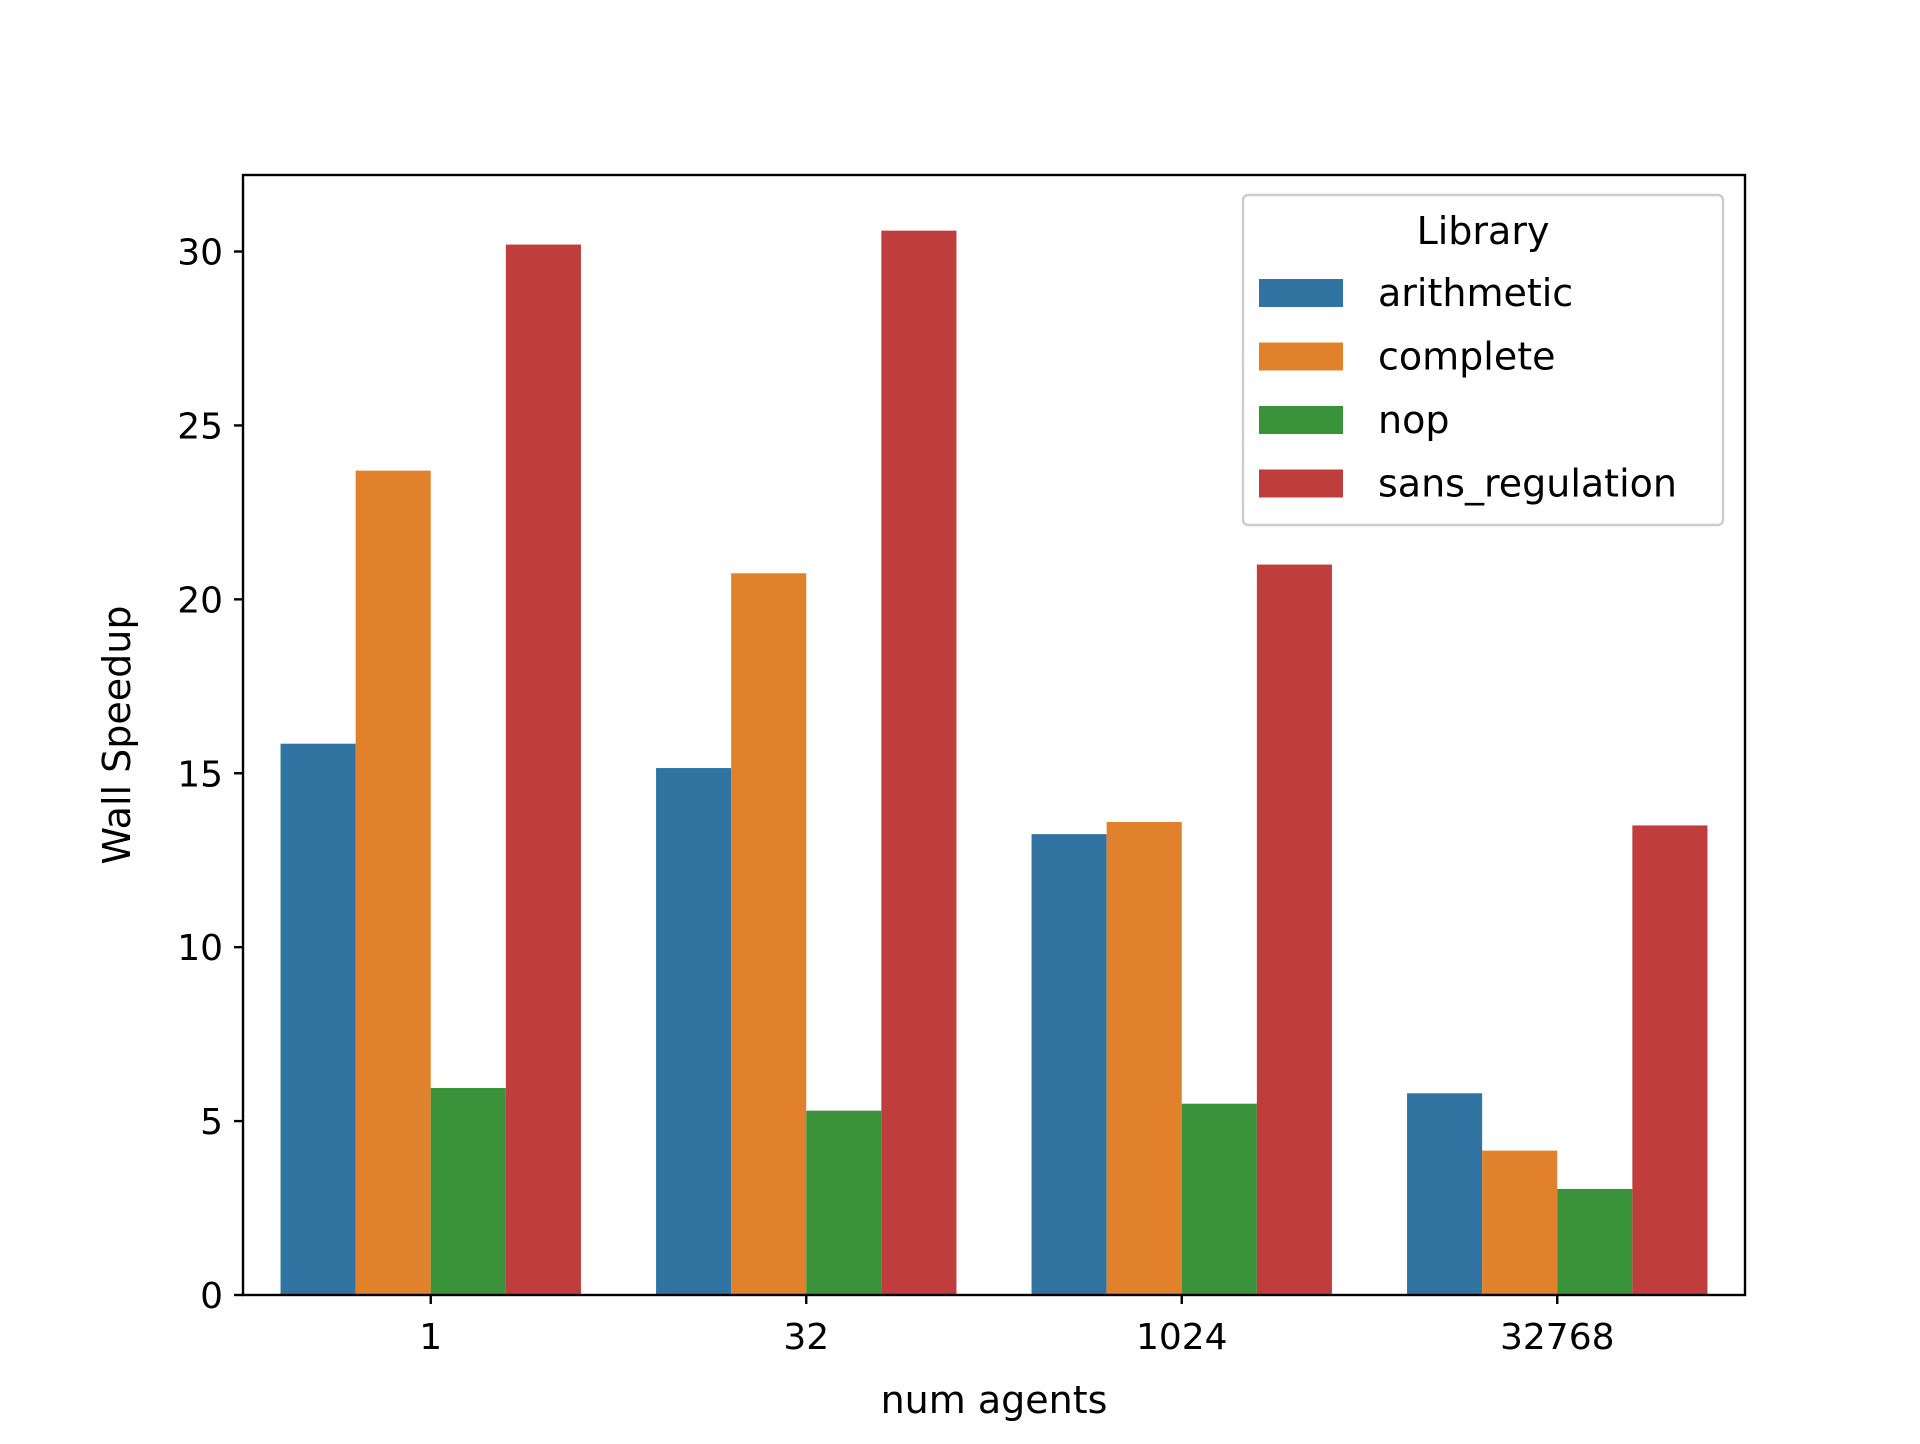 This screenshot has width=1920, height=1444. What do you see at coordinates (211, 1296) in the screenshot?
I see `y-tick-label: 0` at bounding box center [211, 1296].